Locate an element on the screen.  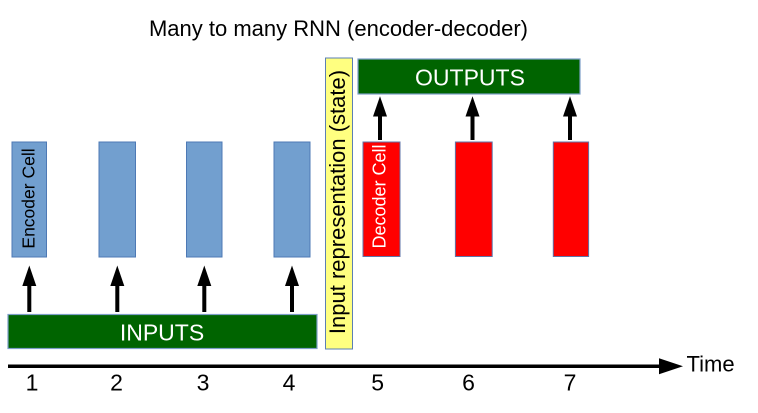
svg-text: 5 is located at coordinates (377, 383).